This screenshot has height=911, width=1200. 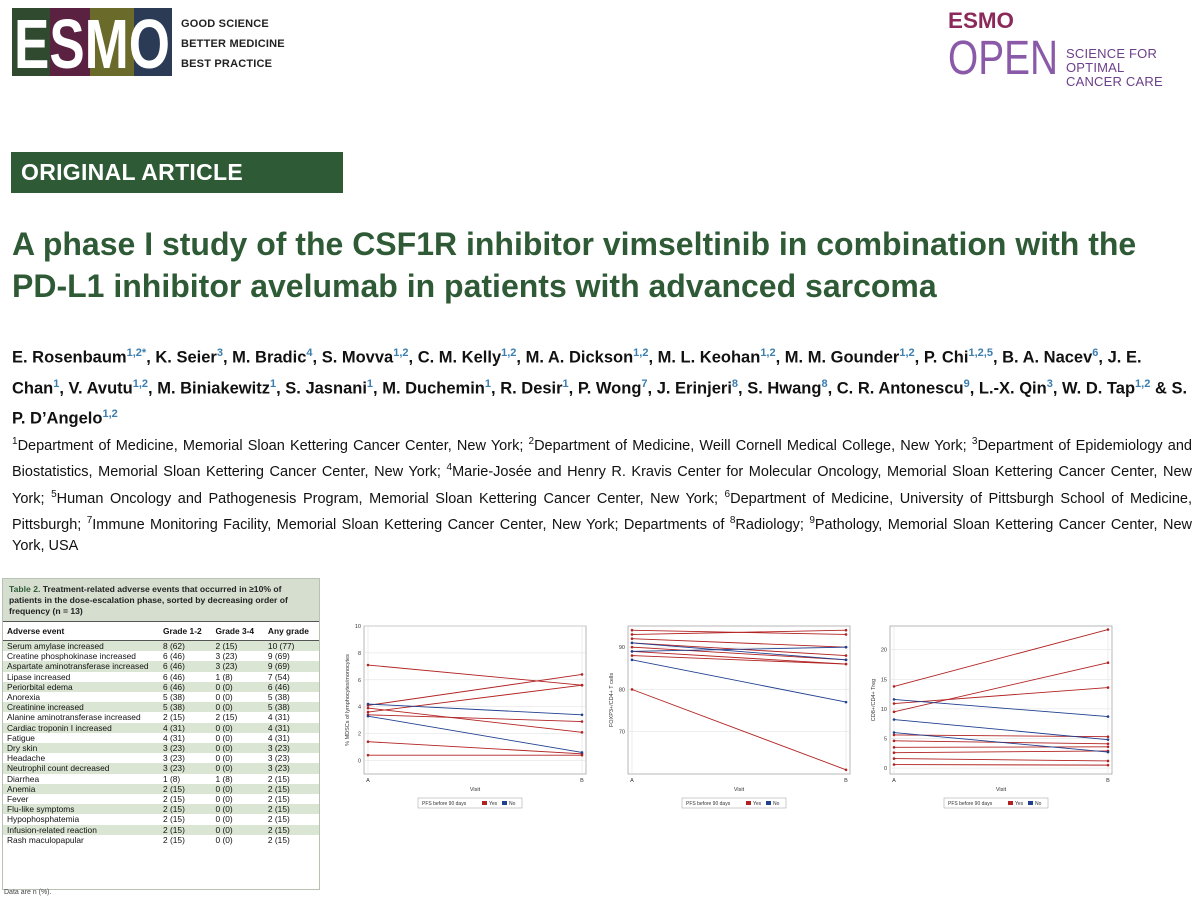 I want to click on author-joiner: &, so click(x=1160, y=388).